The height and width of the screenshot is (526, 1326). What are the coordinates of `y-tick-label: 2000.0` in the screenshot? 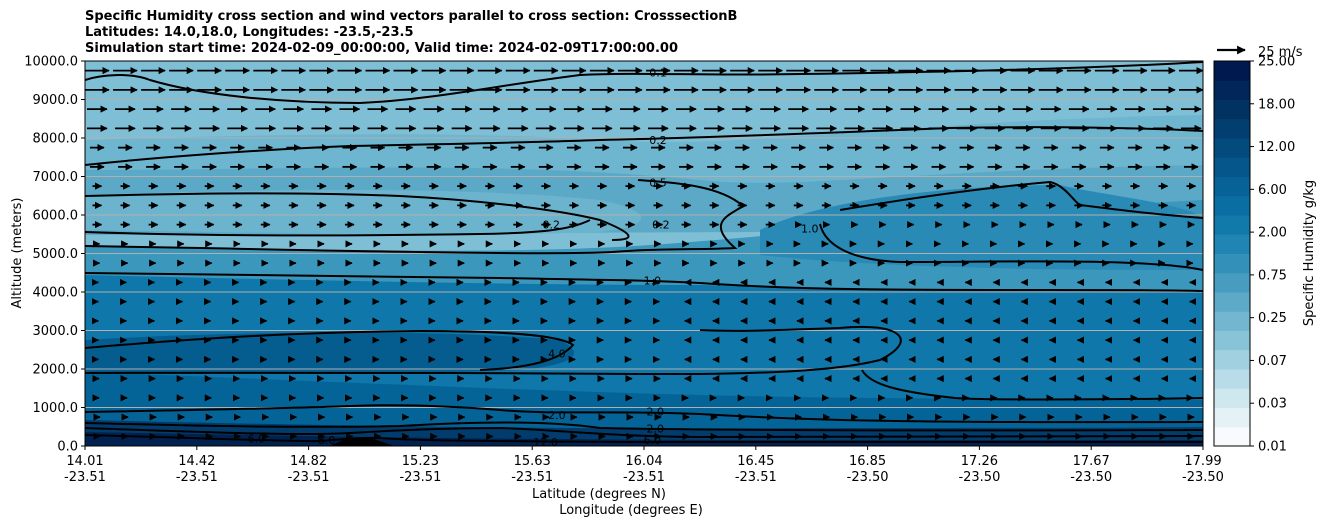 It's located at (56, 370).